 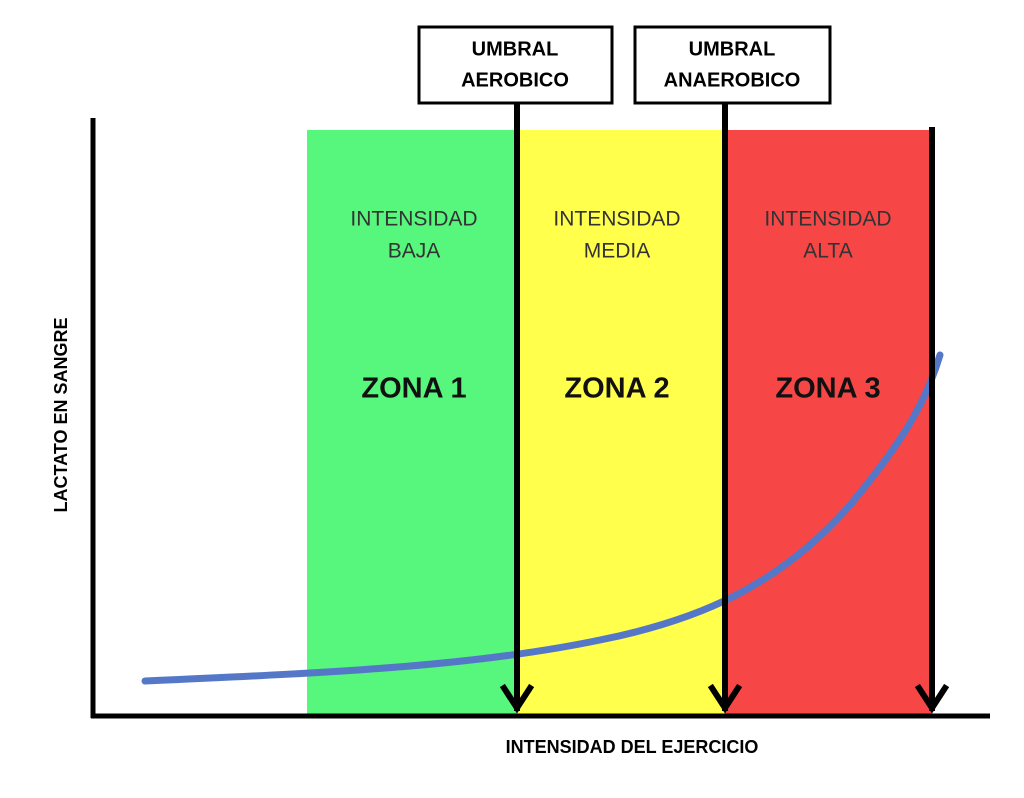 I want to click on zone-high, so click(x=828, y=423).